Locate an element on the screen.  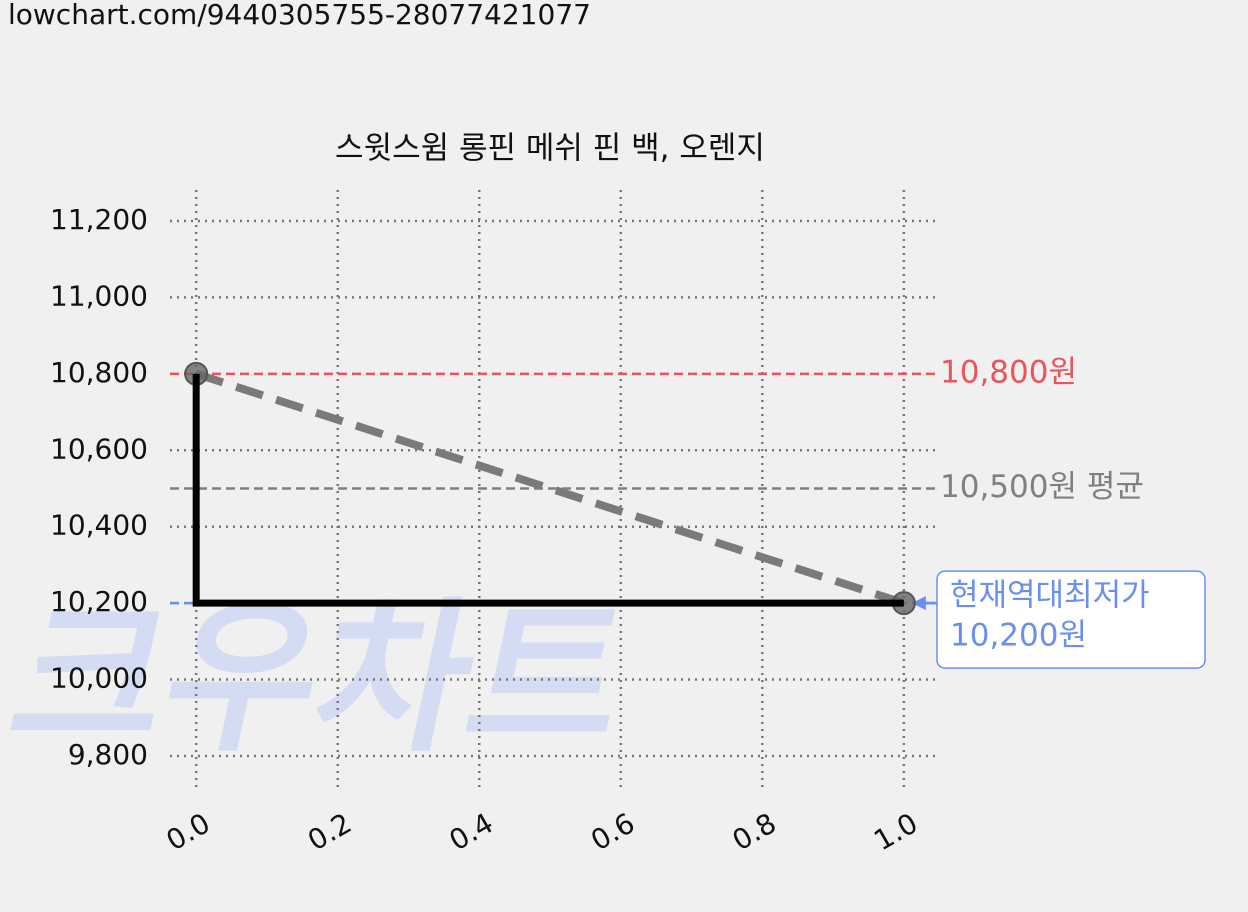
reference-label: 10,500원 평균 is located at coordinates (1042, 487).